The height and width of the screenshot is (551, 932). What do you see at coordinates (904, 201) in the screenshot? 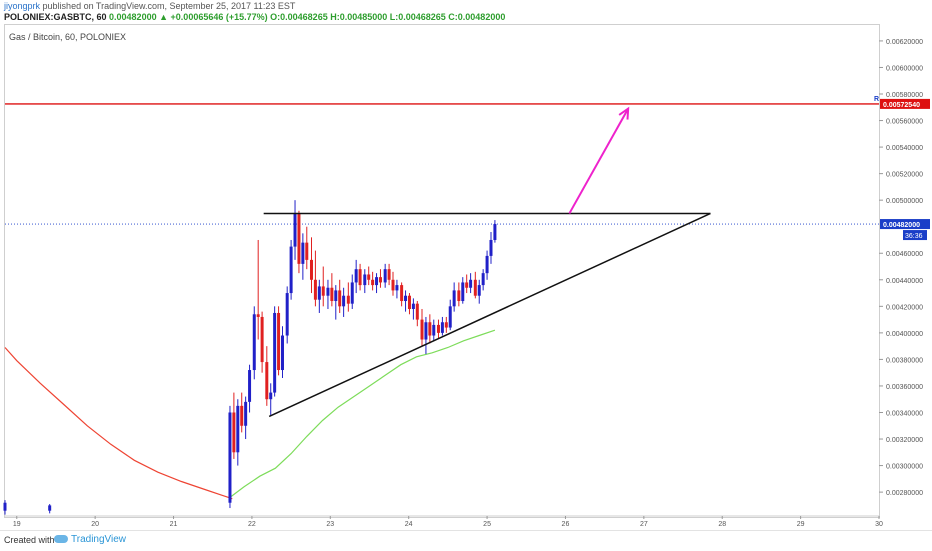
I see `y-tick-label: 0.00500000` at bounding box center [904, 201].